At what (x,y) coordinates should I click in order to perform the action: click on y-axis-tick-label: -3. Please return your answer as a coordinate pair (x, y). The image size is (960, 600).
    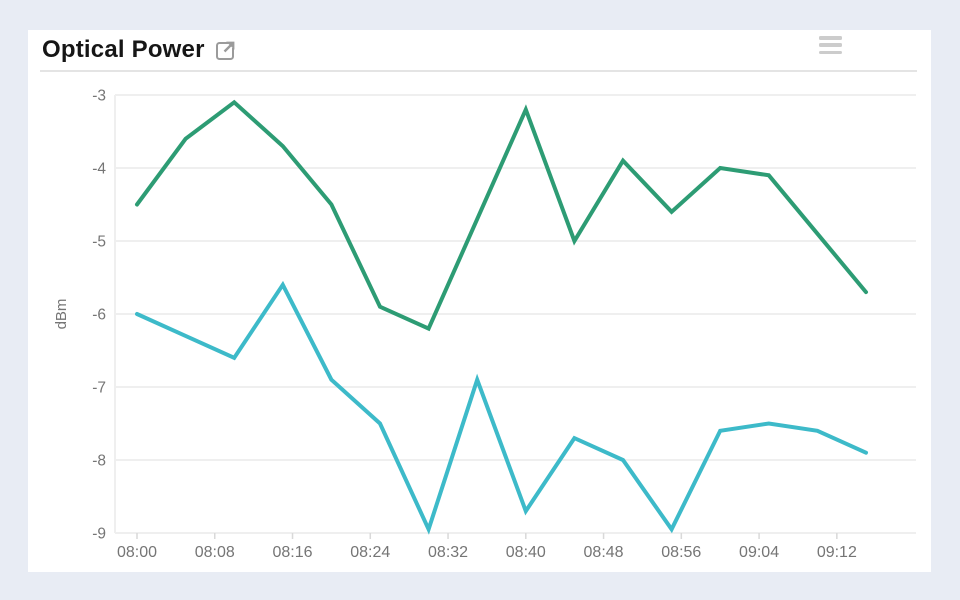
    Looking at the image, I should click on (99, 96).